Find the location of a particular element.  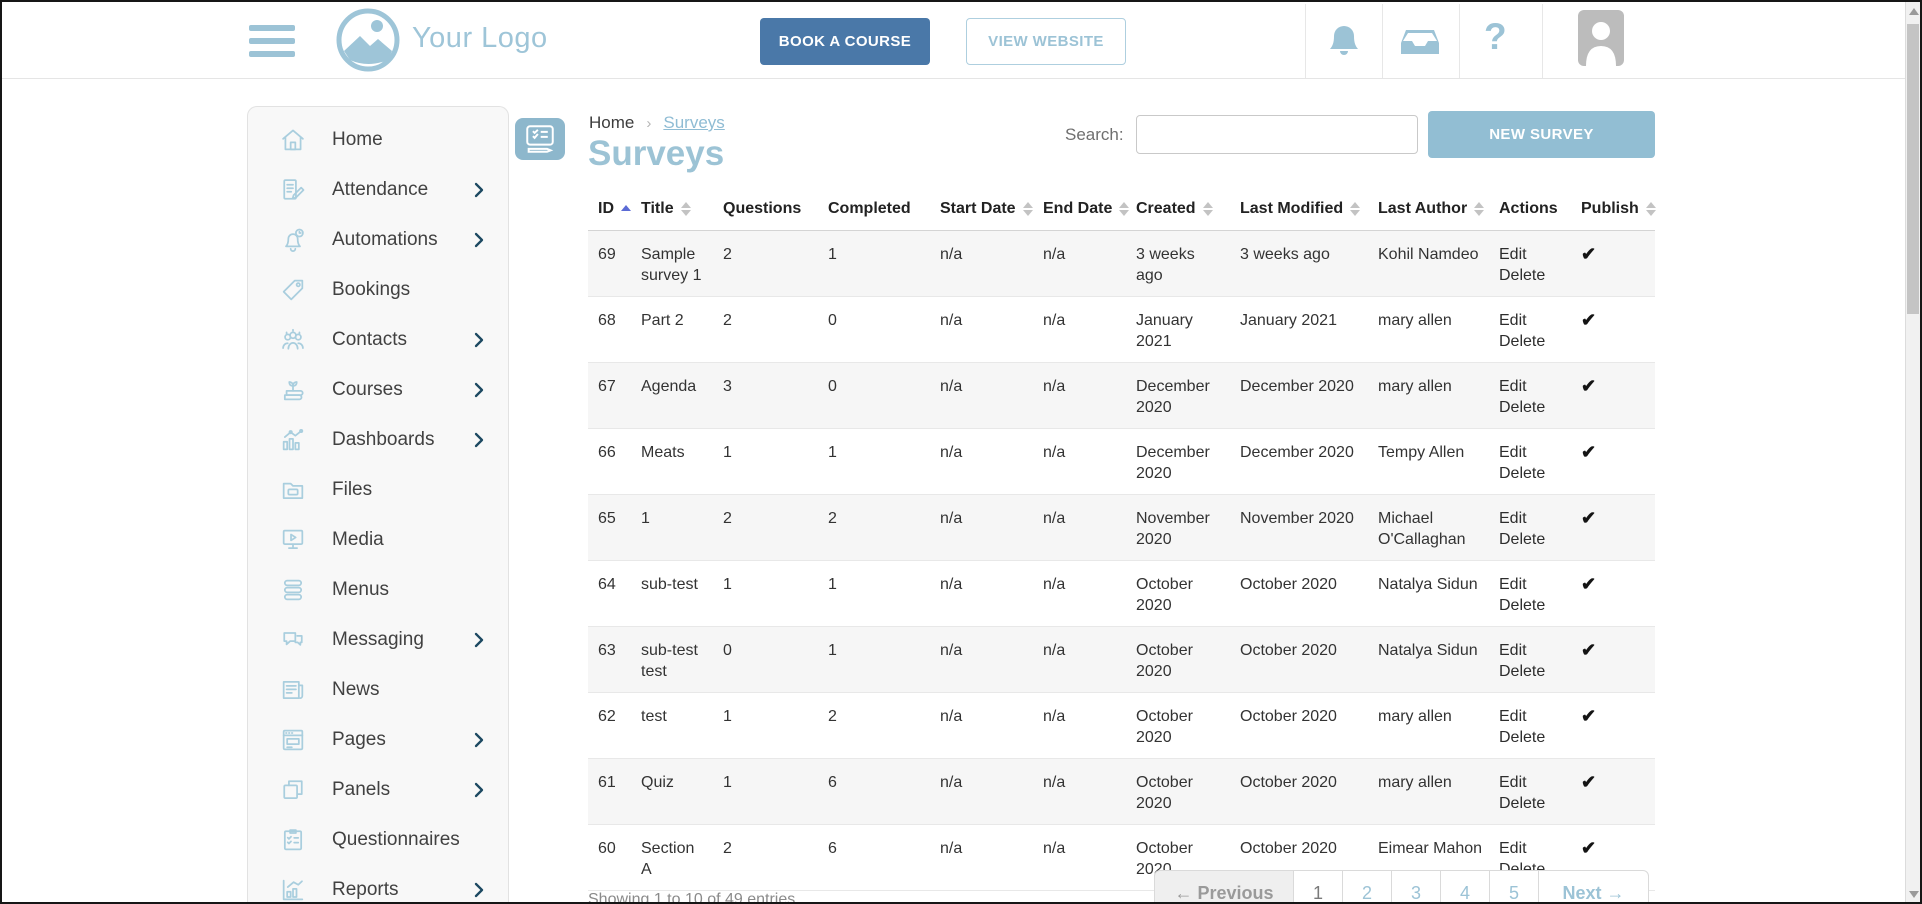

sidebar-item-label: Courses is located at coordinates (367, 389).